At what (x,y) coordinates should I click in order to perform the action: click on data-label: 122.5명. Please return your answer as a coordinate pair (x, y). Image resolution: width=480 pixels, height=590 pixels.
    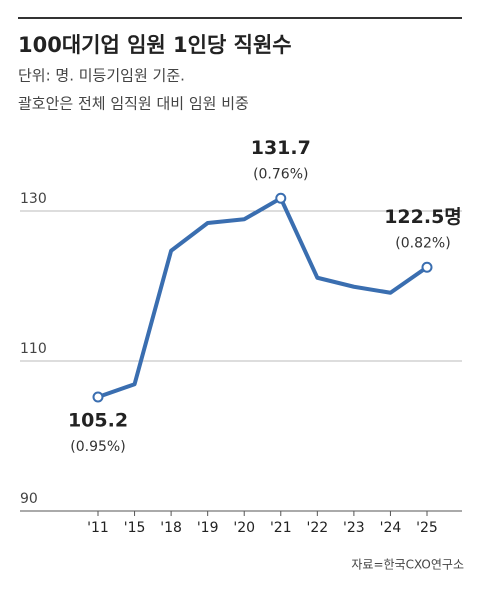
    Looking at the image, I should click on (423, 217).